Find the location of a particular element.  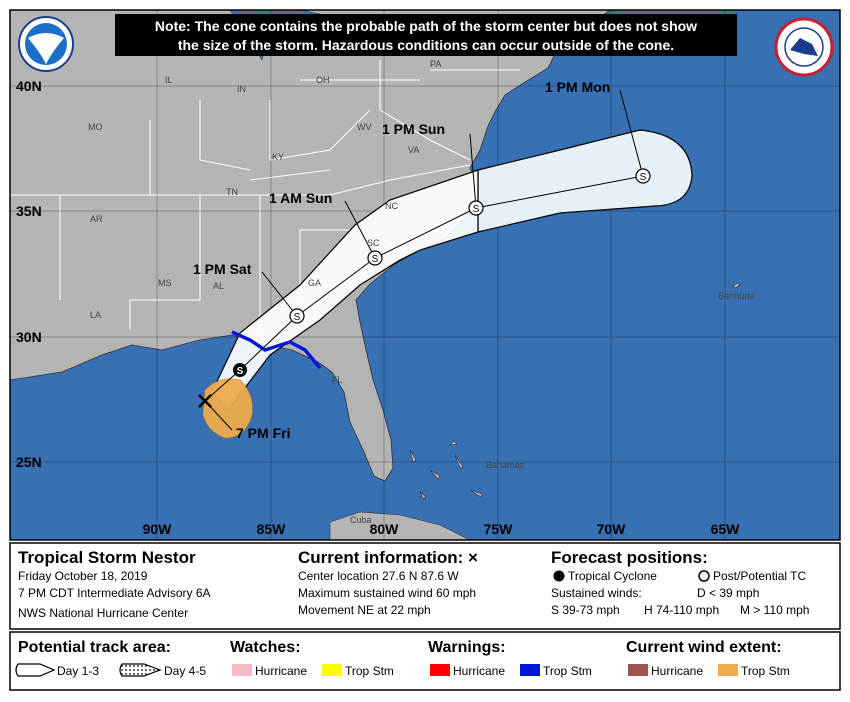

info-heading: Current information: × is located at coordinates (388, 557).